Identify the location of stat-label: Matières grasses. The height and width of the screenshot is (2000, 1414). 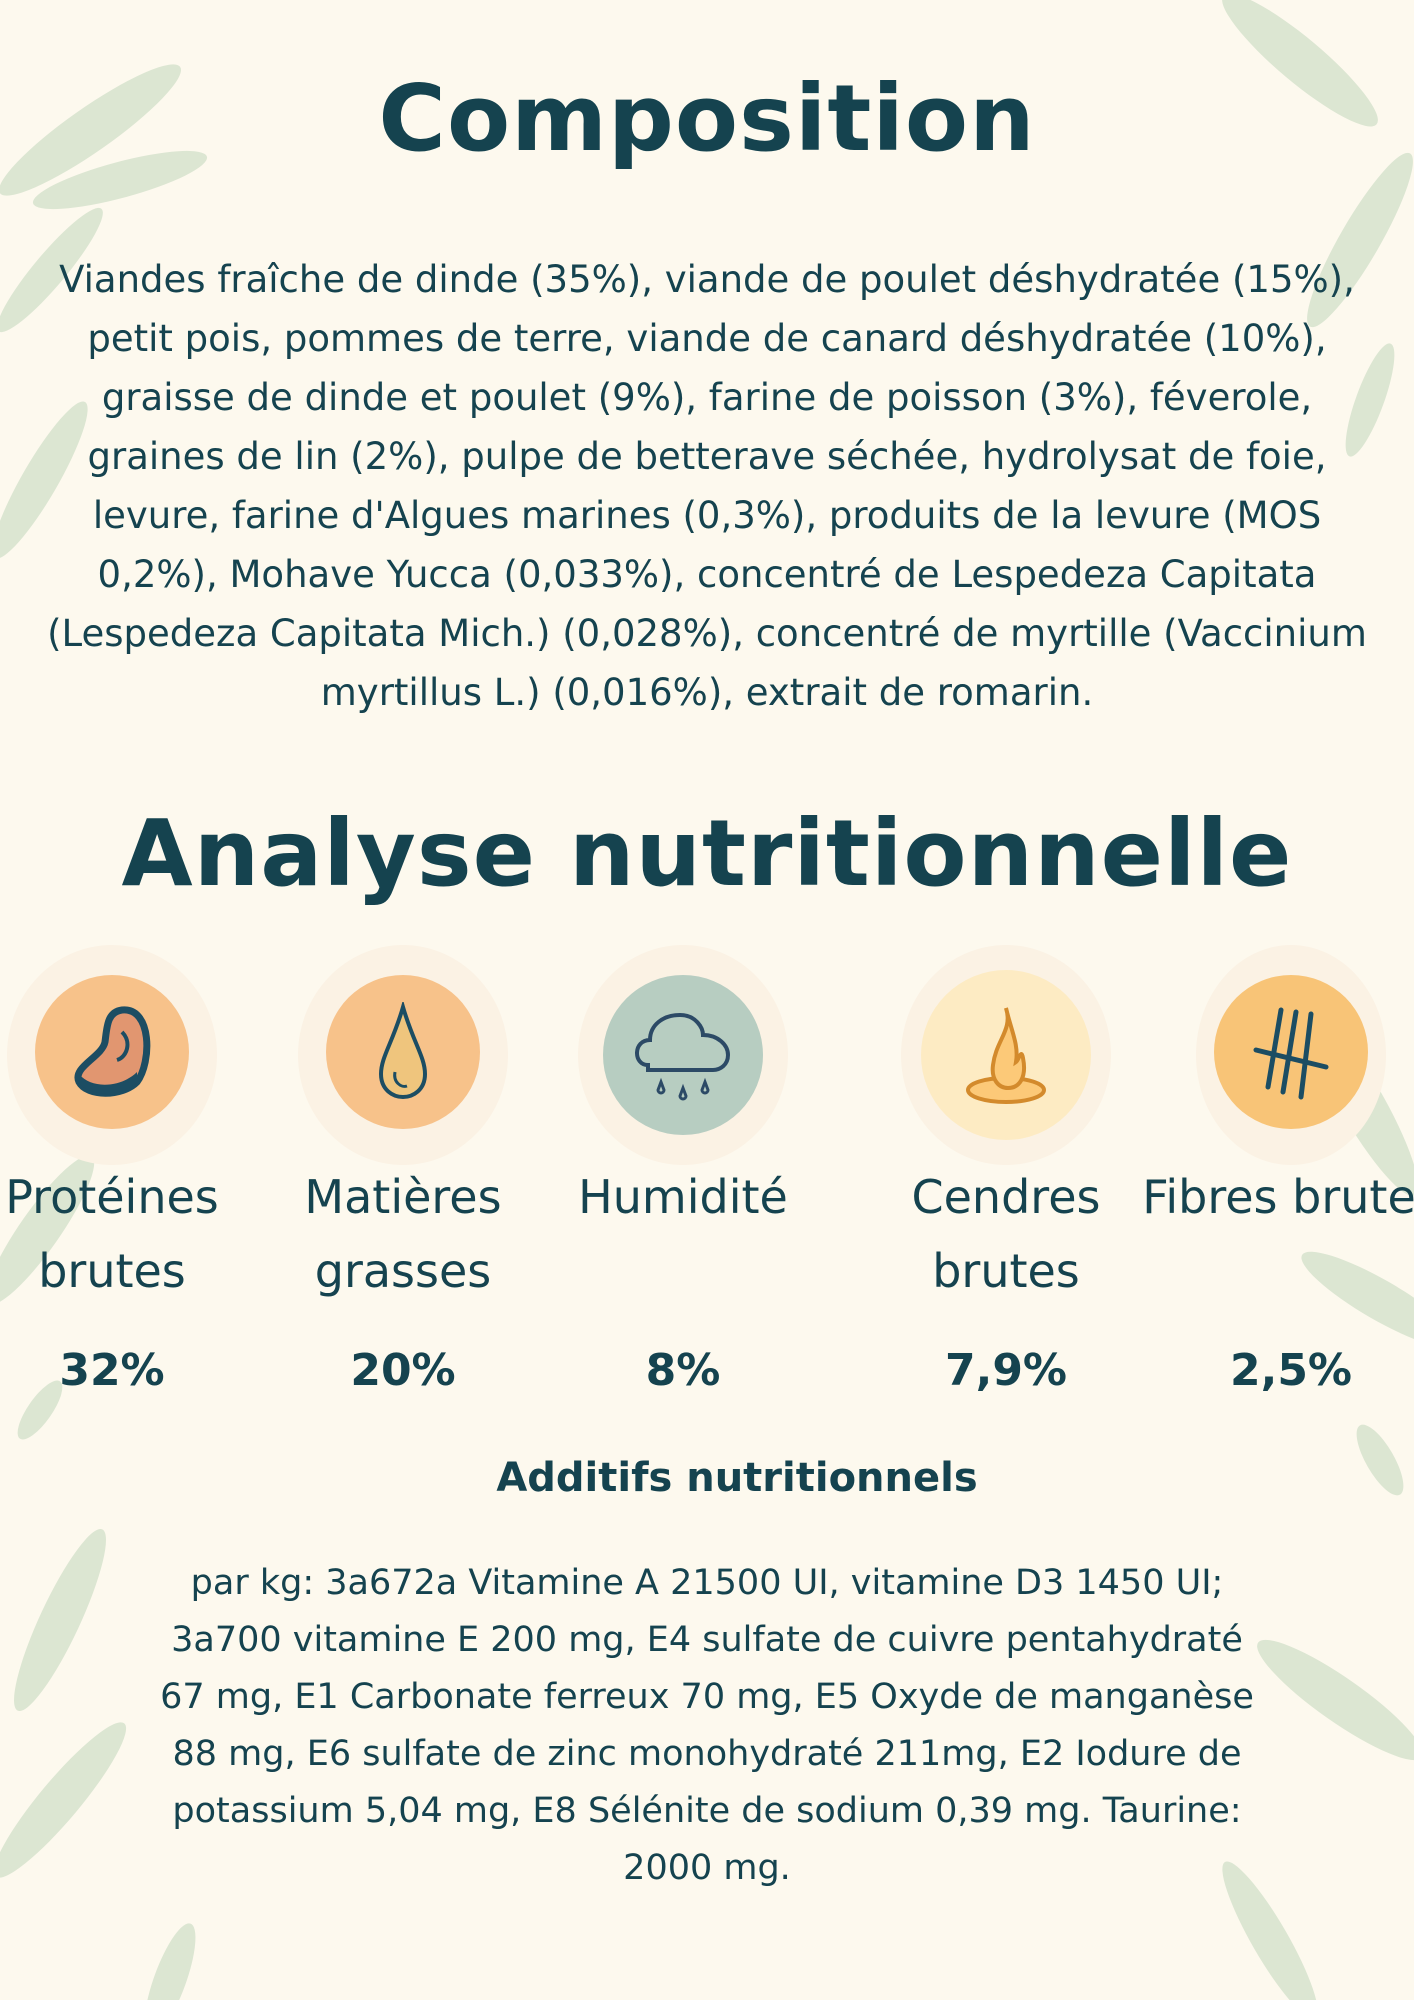
(403, 1234).